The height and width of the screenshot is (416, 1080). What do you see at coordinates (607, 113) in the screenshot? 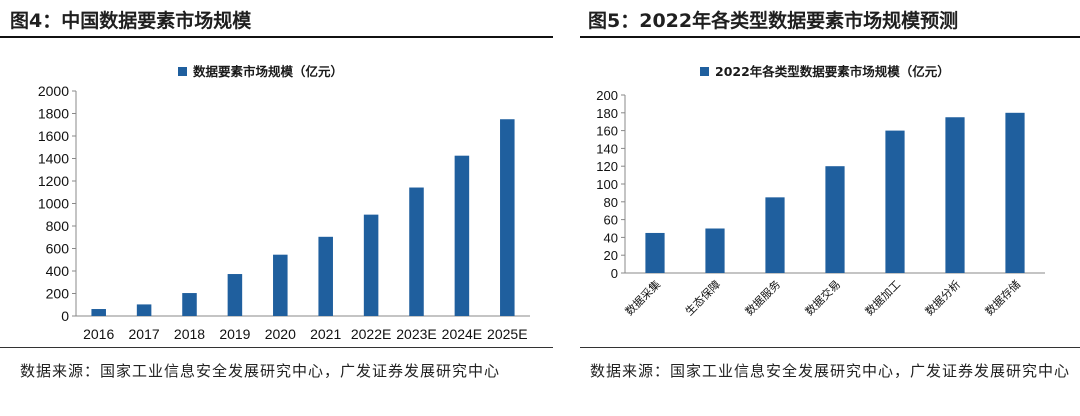
I see `right-y-tick-label: 180` at bounding box center [607, 113].